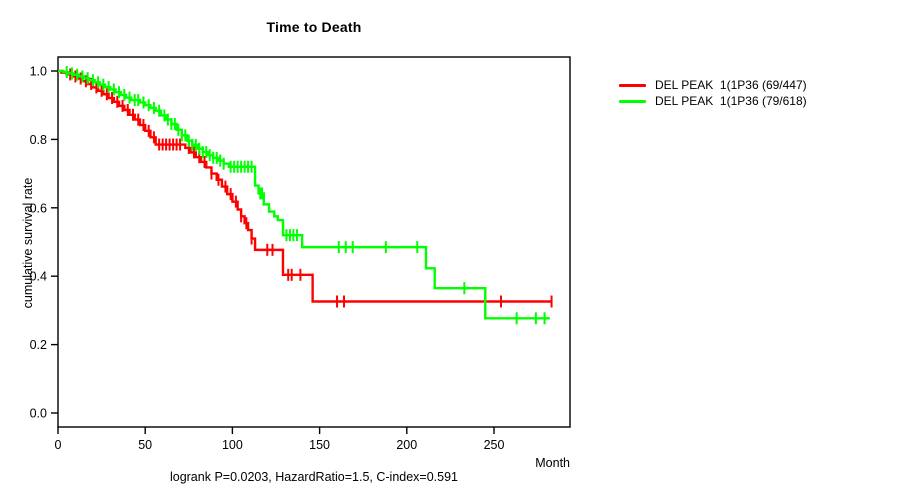 This screenshot has height=500, width=900. What do you see at coordinates (731, 101) in the screenshot?
I see `legend-label-green: DEL PEAK 1(1P36 (79/618)` at bounding box center [731, 101].